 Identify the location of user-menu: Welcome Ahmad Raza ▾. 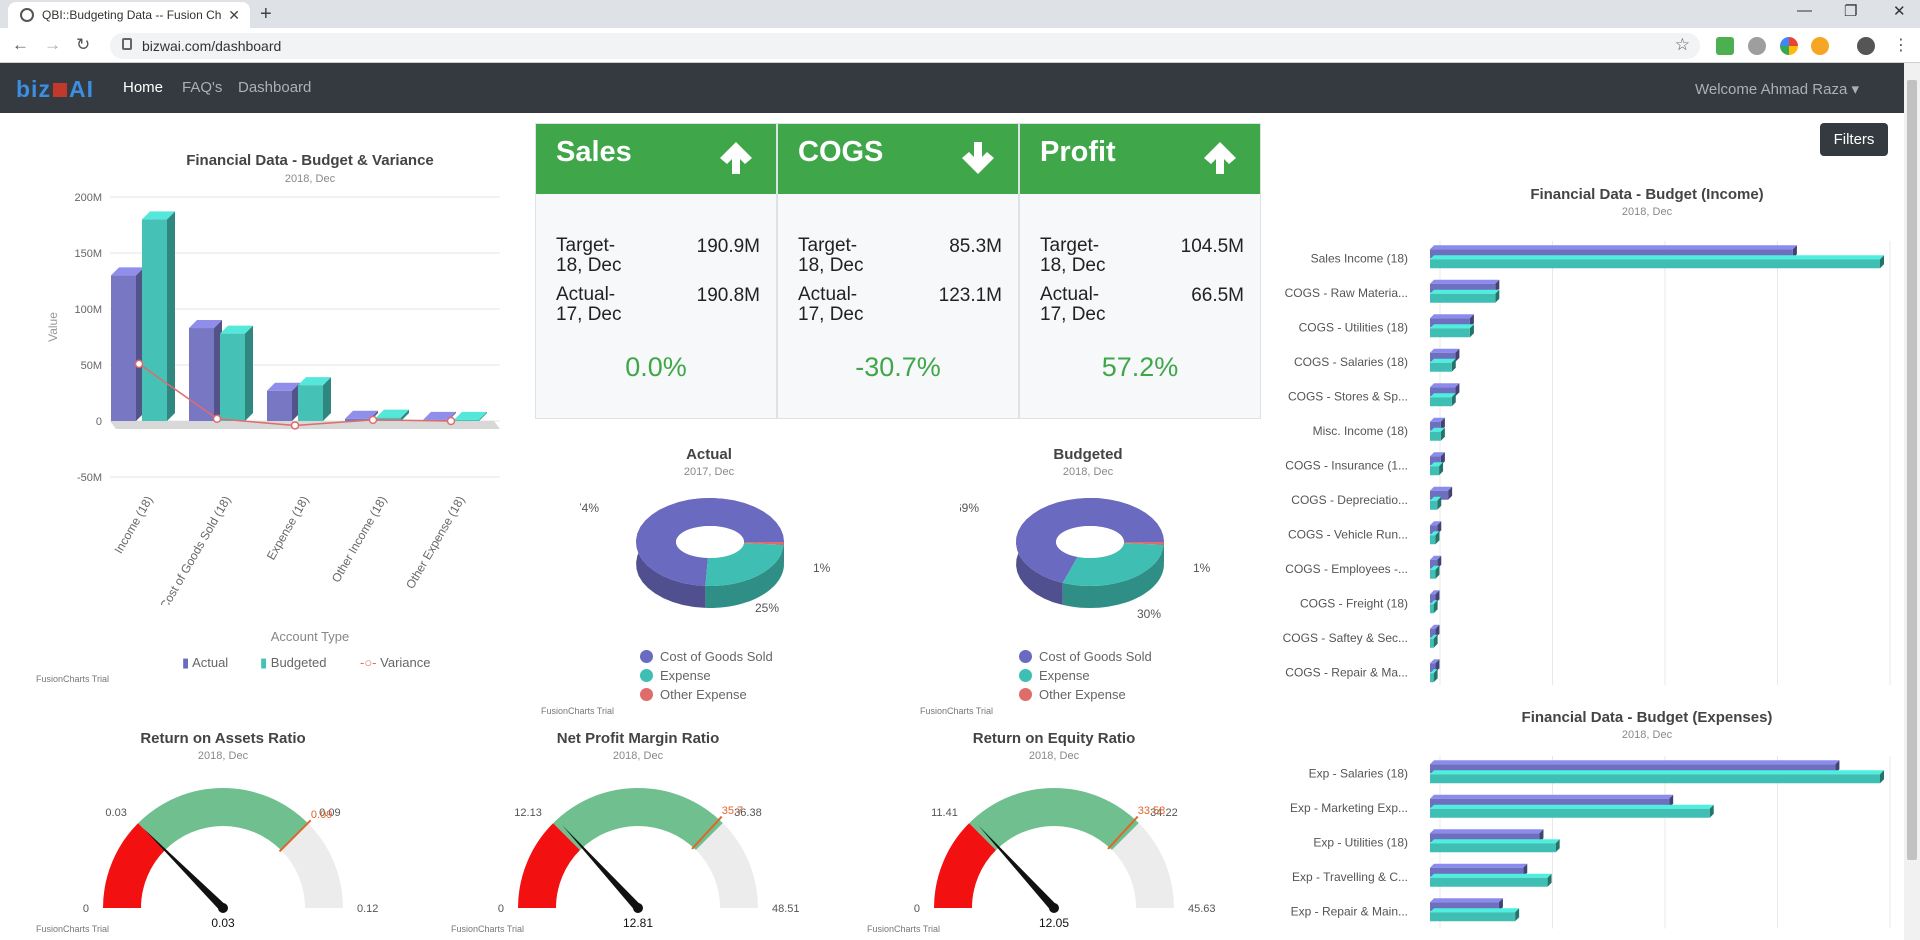
(1777, 89).